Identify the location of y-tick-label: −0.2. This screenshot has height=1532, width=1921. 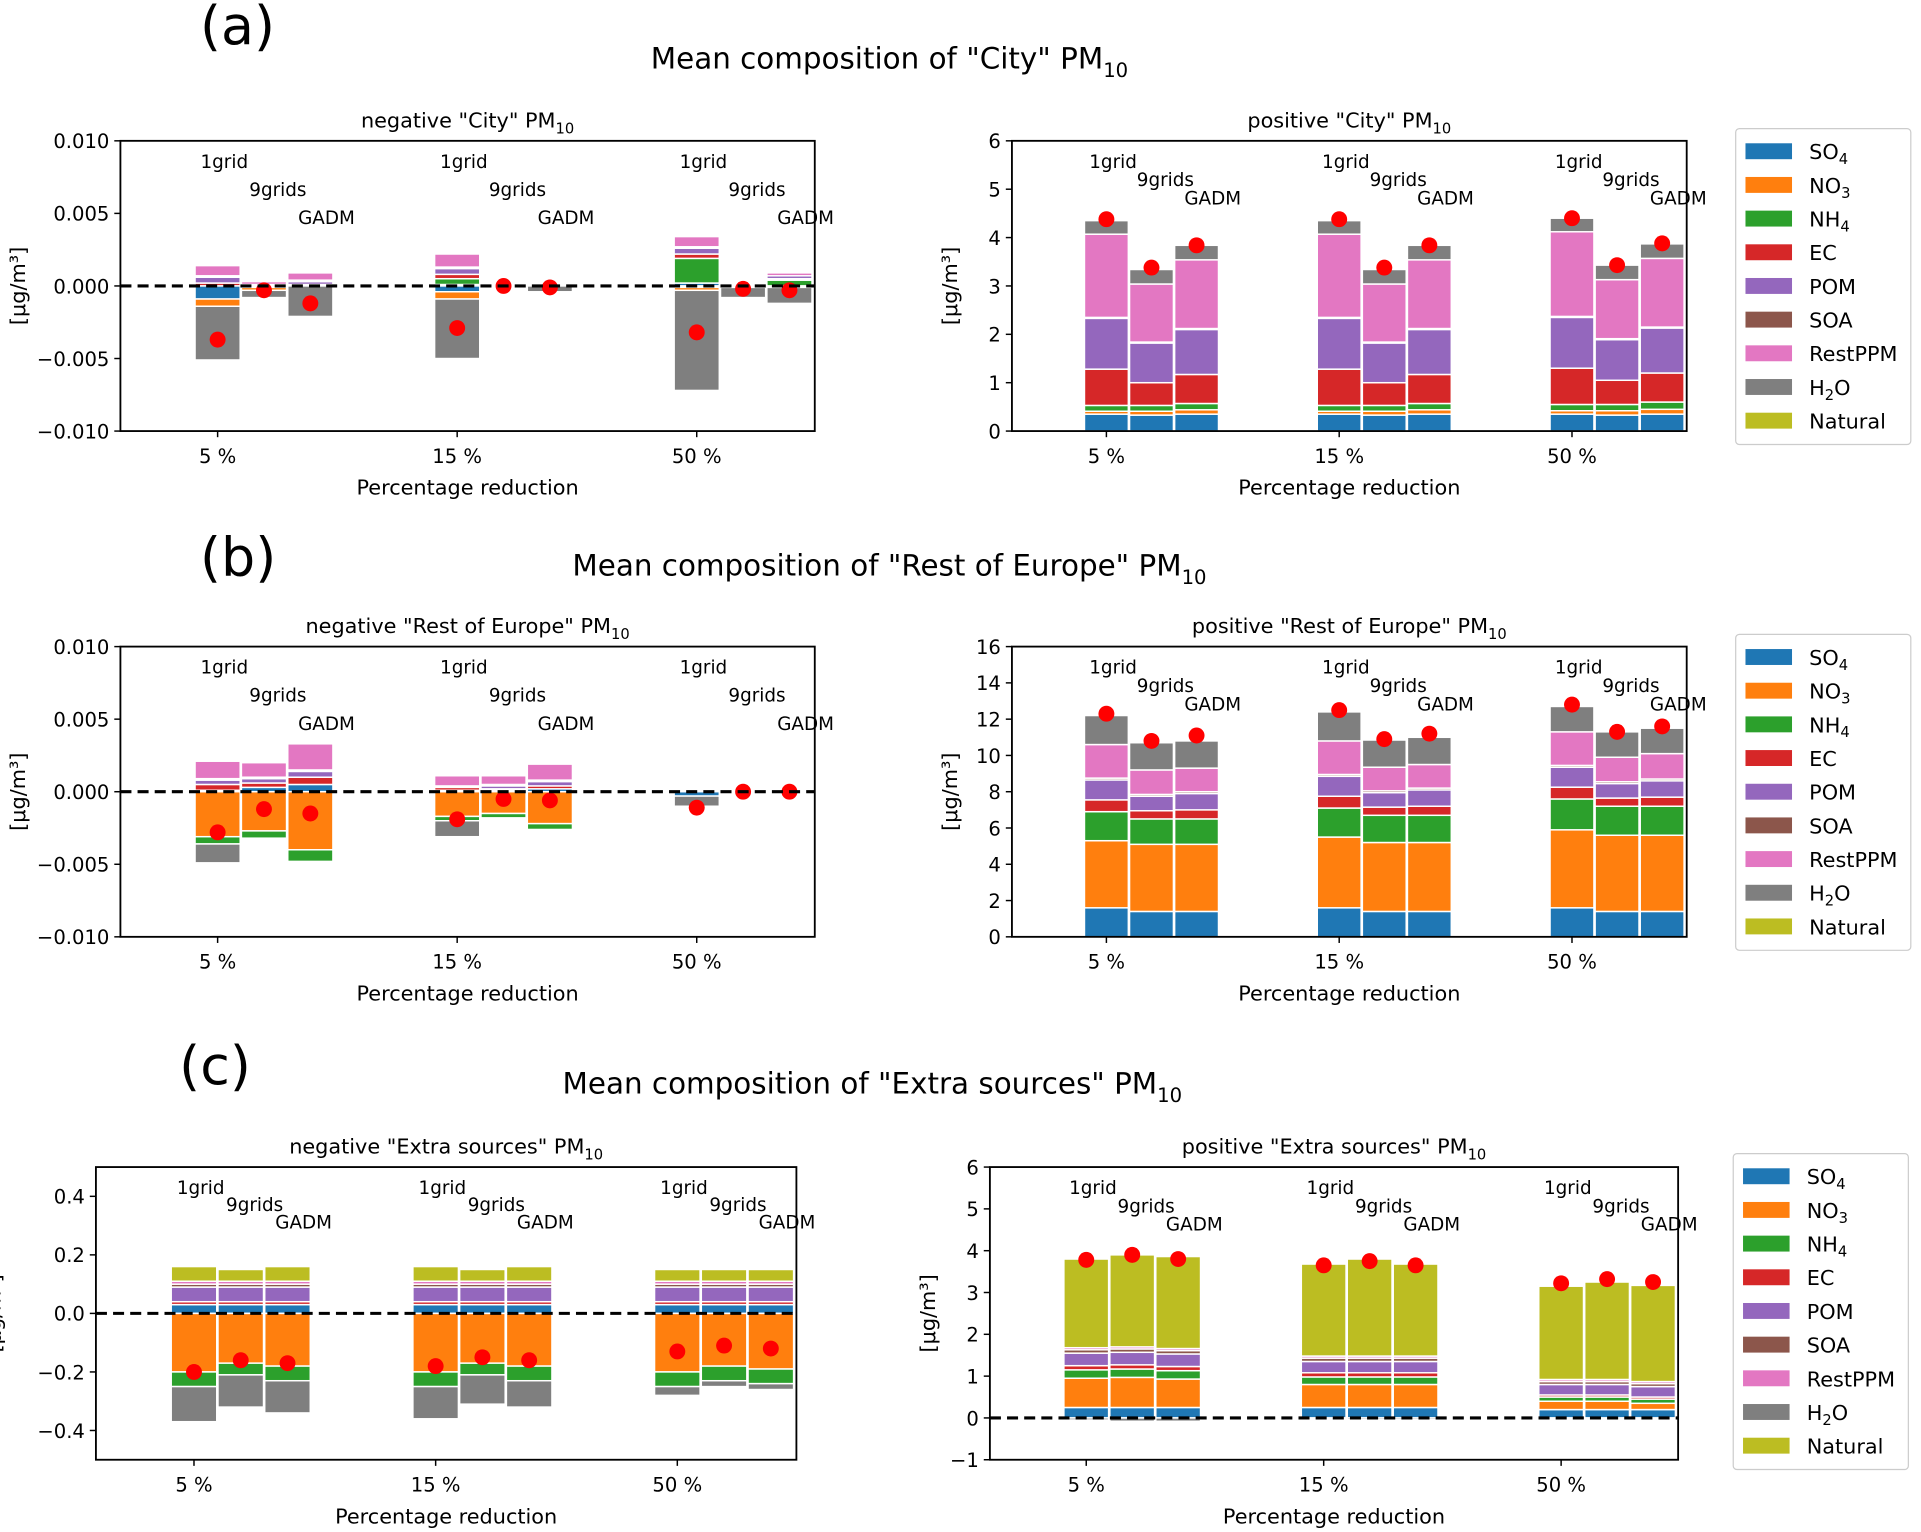
(61, 1372).